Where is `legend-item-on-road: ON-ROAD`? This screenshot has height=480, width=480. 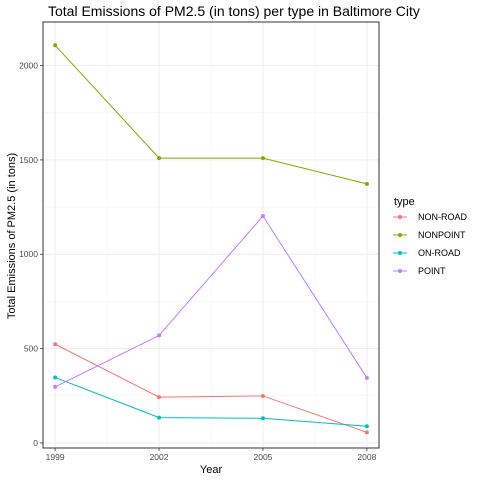
legend-item-on-road: ON-ROAD is located at coordinates (427, 253).